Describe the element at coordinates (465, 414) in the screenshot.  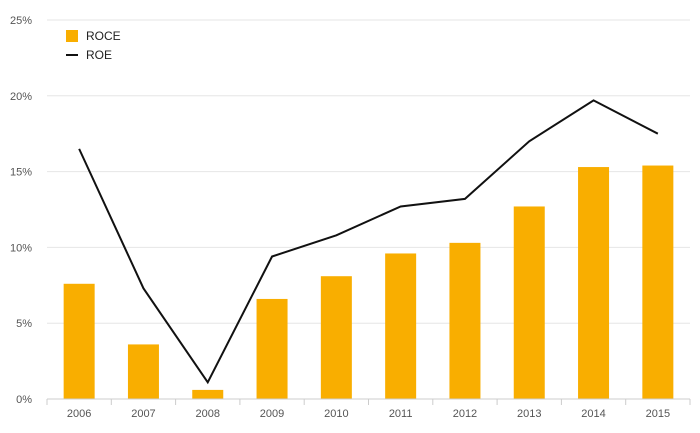
I see `x-tick-label: 2012` at that location.